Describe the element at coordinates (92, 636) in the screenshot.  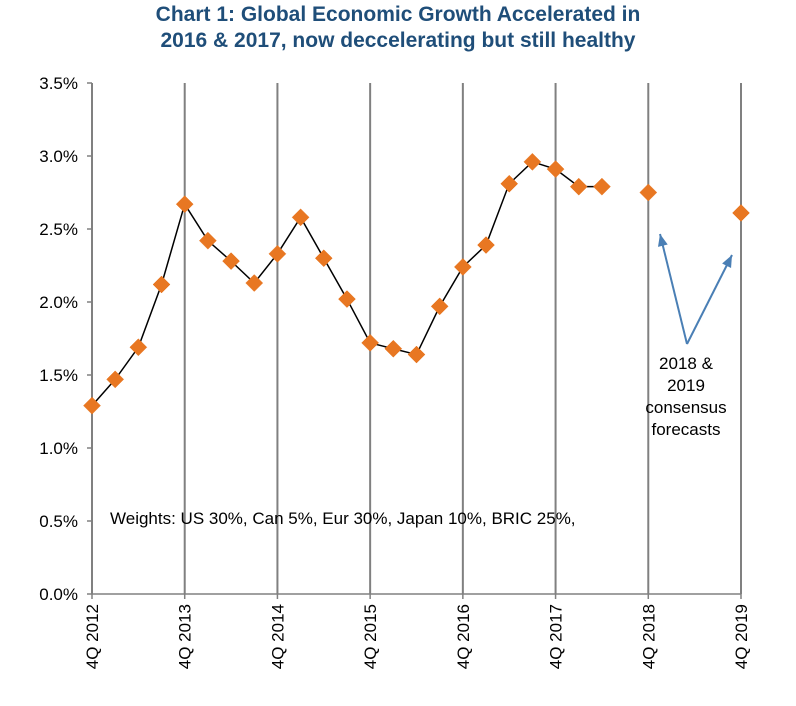
I see `x-tick-label: 4Q 2012` at that location.